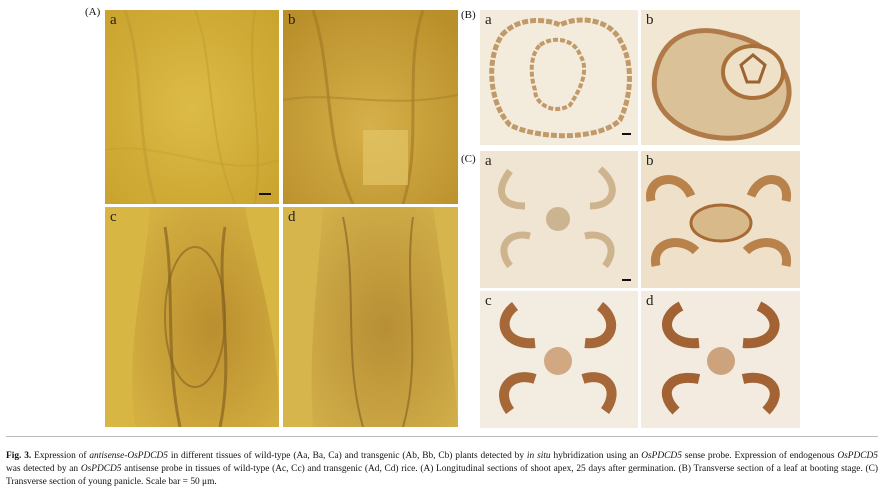 The image size is (884, 495). Describe the element at coordinates (468, 159) in the screenshot. I see `panel-c-label: (C)` at that location.